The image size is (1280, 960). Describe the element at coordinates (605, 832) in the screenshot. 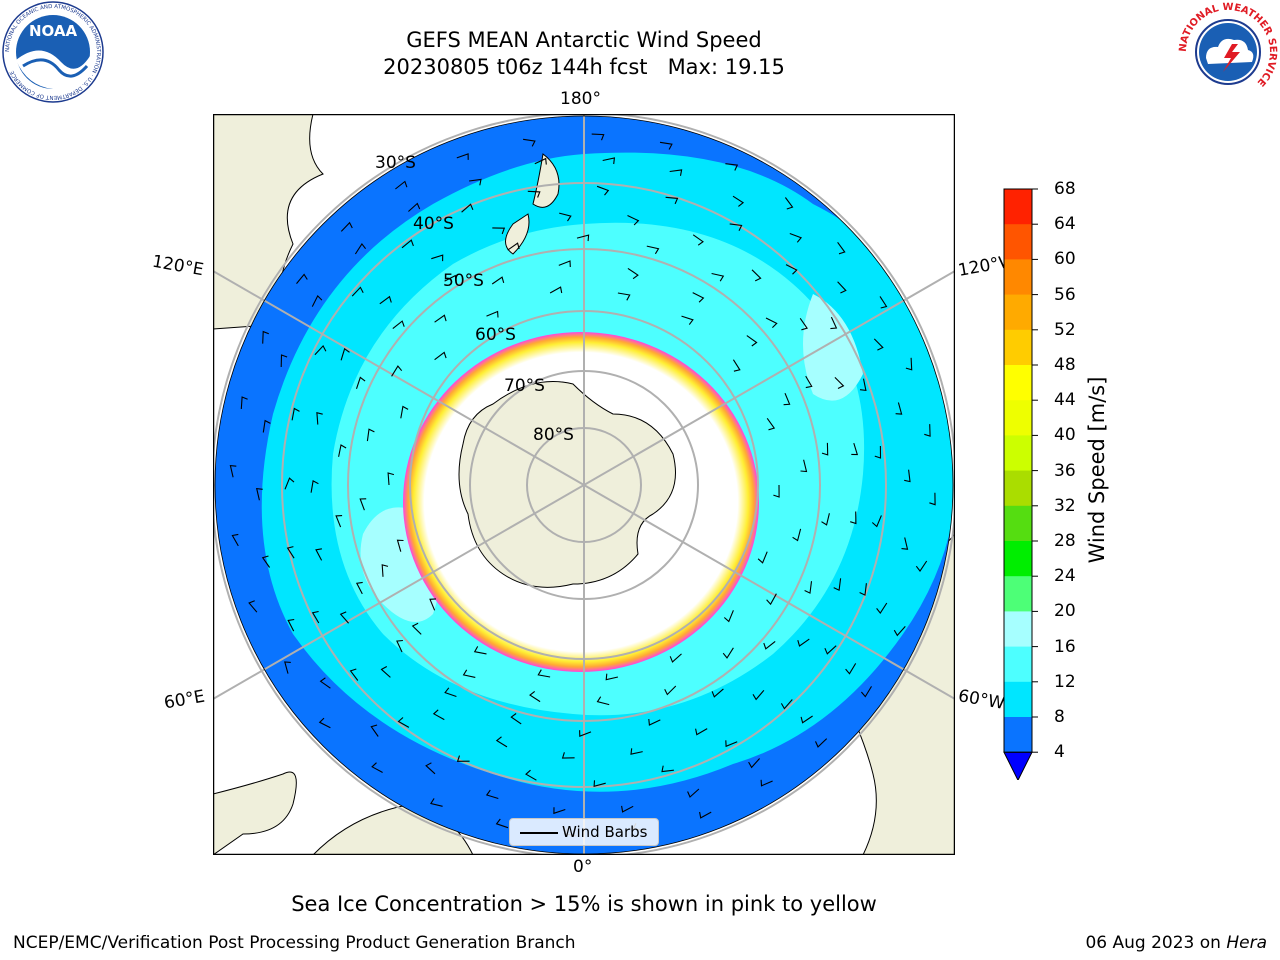

I see `legend-label: Wind Barbs` at that location.